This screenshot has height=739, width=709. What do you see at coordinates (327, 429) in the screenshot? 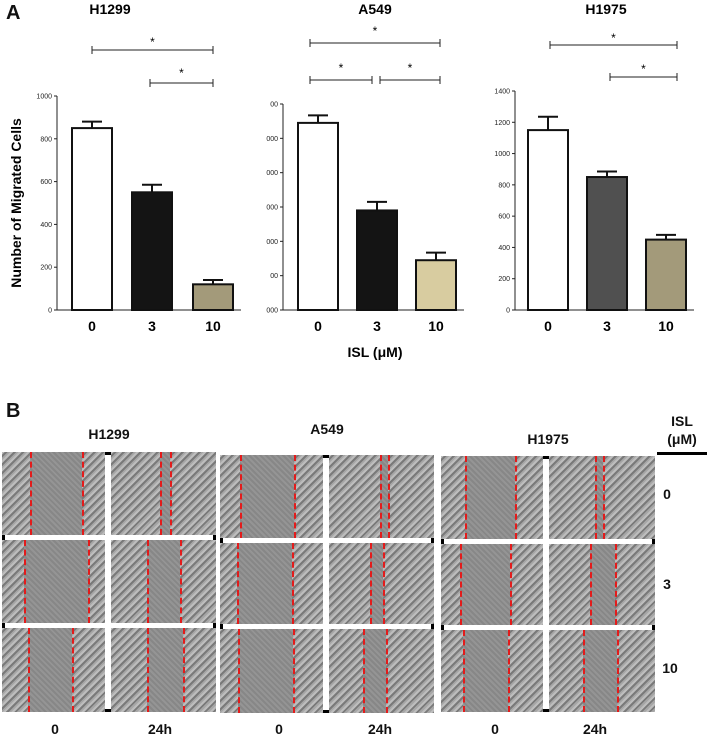
I see `cell-line-title-a549: A549` at bounding box center [327, 429].